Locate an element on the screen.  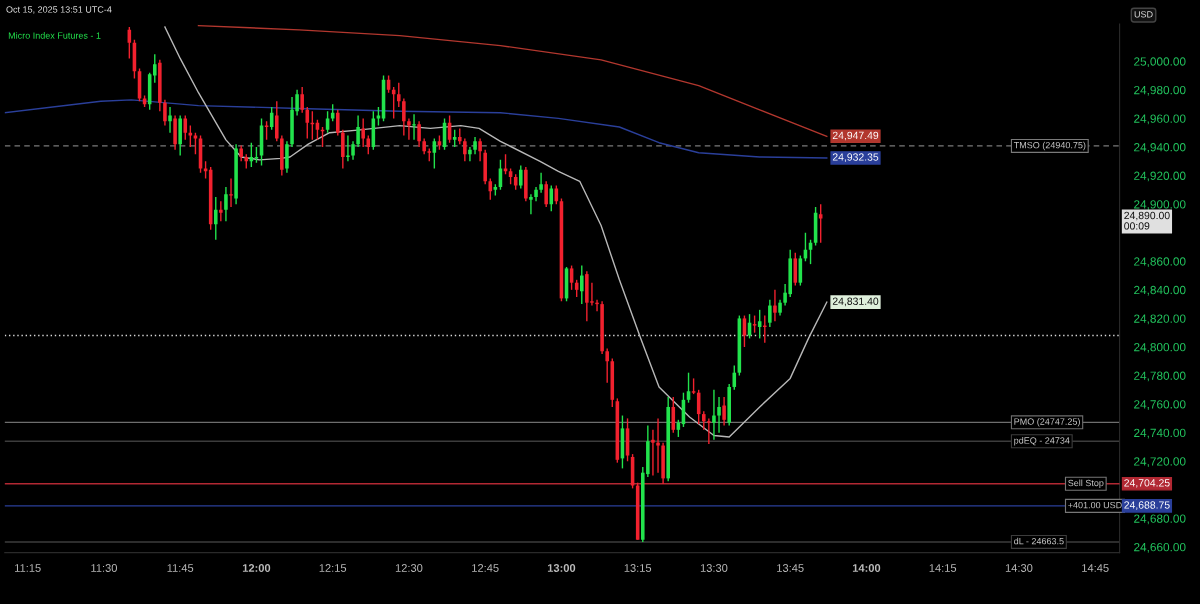
text: USD is located at coordinates (1143, 14).